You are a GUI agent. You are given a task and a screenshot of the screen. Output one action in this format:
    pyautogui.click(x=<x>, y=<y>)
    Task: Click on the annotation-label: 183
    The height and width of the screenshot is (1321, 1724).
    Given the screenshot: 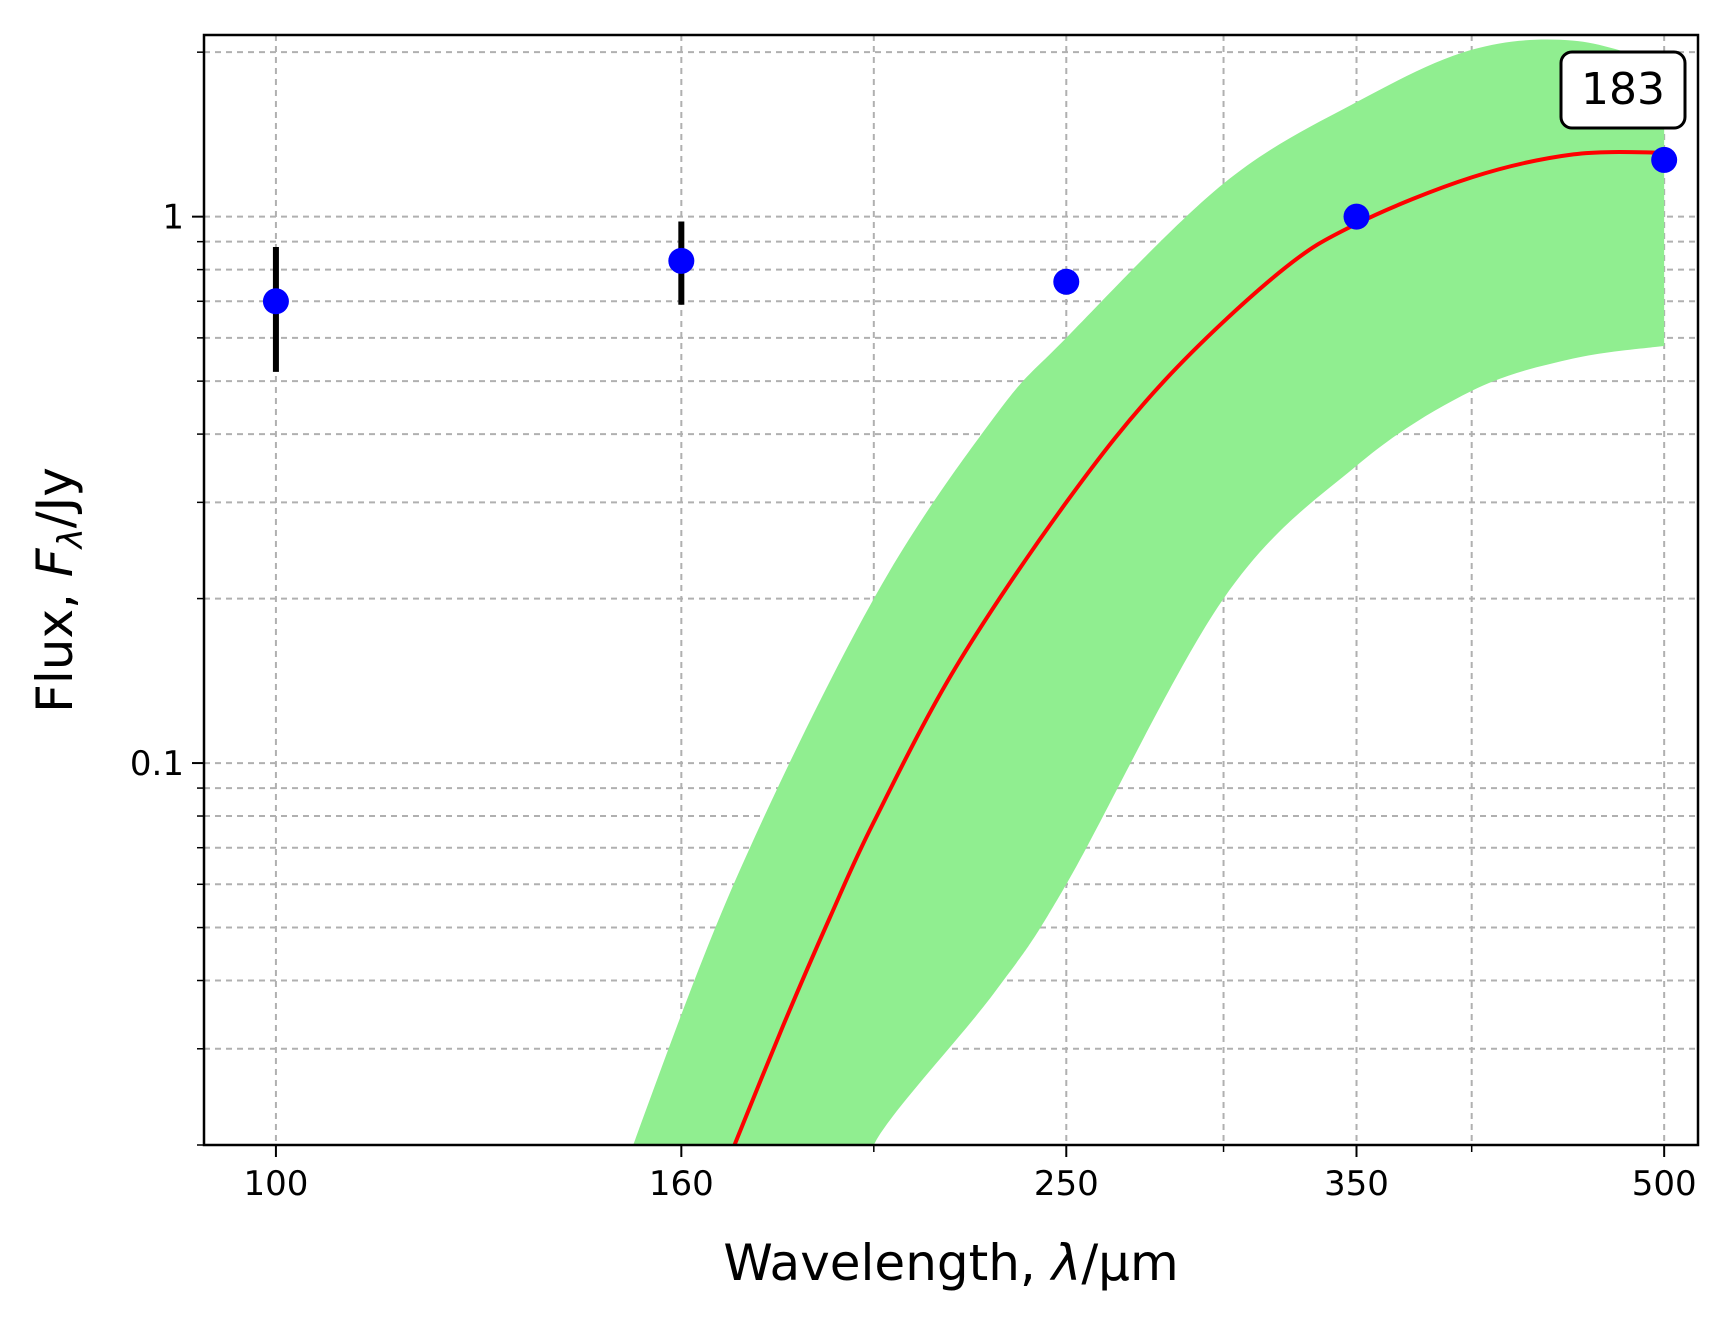 What is the action you would take?
    pyautogui.click(x=1623, y=89)
    